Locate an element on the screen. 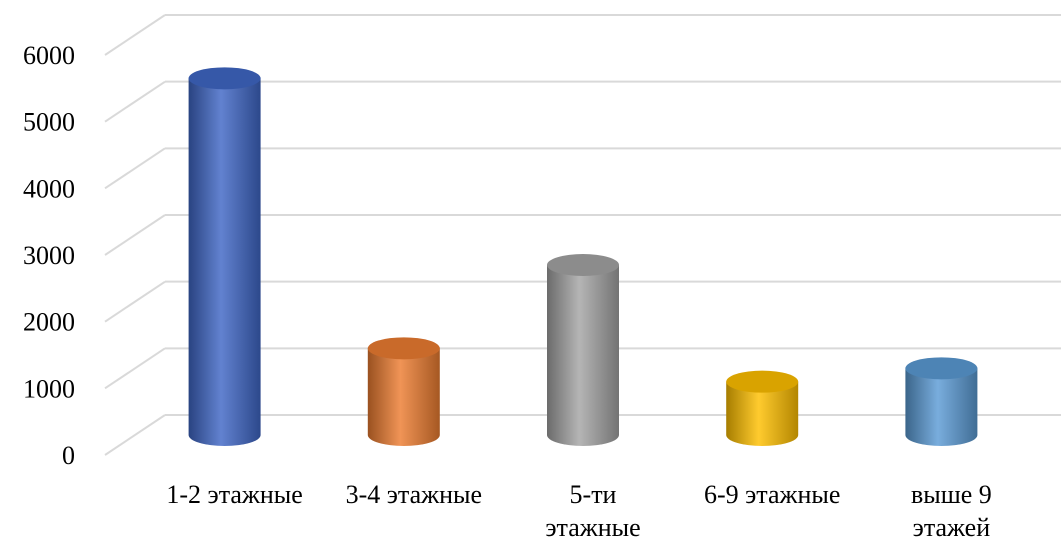 Image resolution: width=1061 pixels, height=540 pixels. x-category-label: выше 9 этажей is located at coordinates (951, 510).